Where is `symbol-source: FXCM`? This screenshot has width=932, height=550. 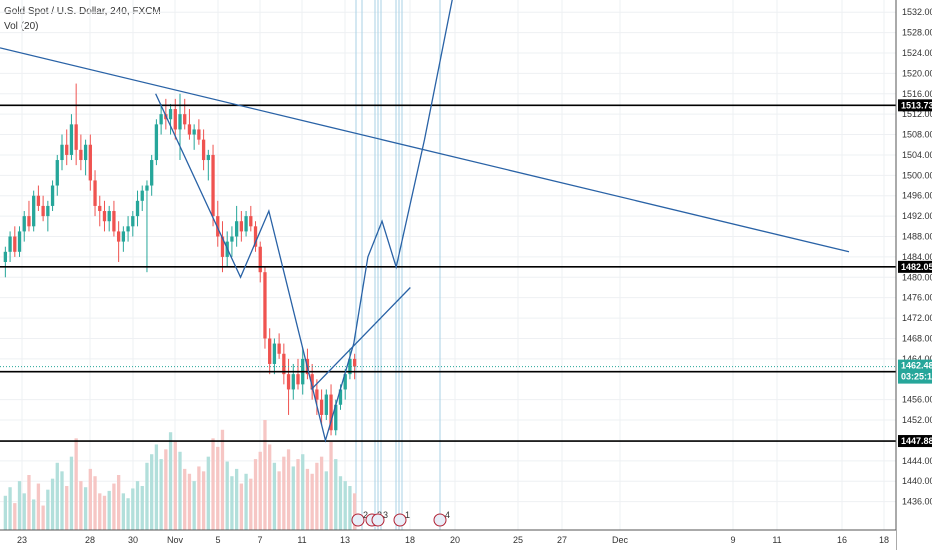 symbol-source: FXCM is located at coordinates (146, 11).